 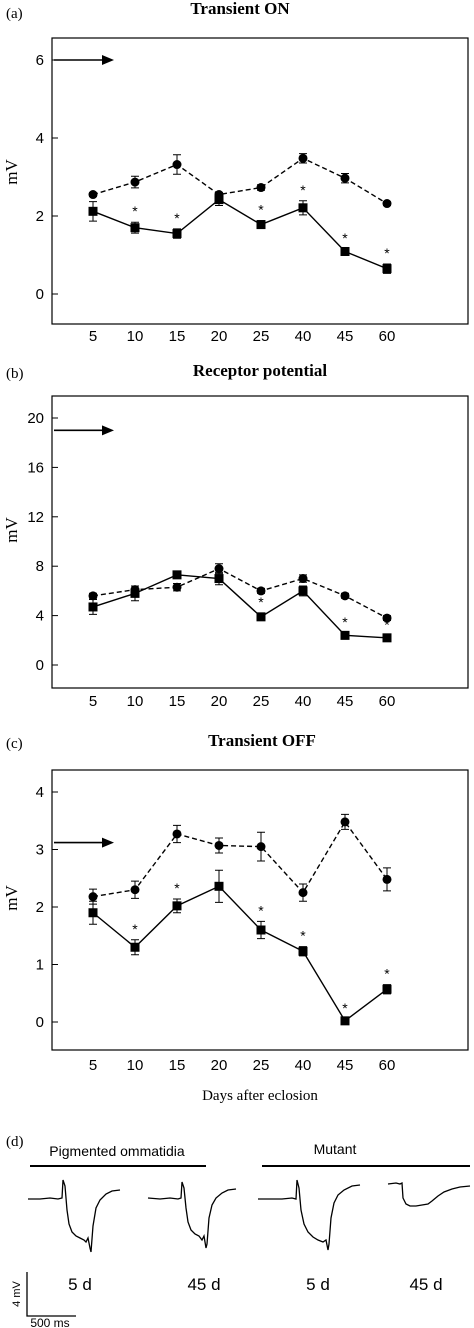 I want to click on panel-b-ytick-label: 12, so click(x=35, y=517).